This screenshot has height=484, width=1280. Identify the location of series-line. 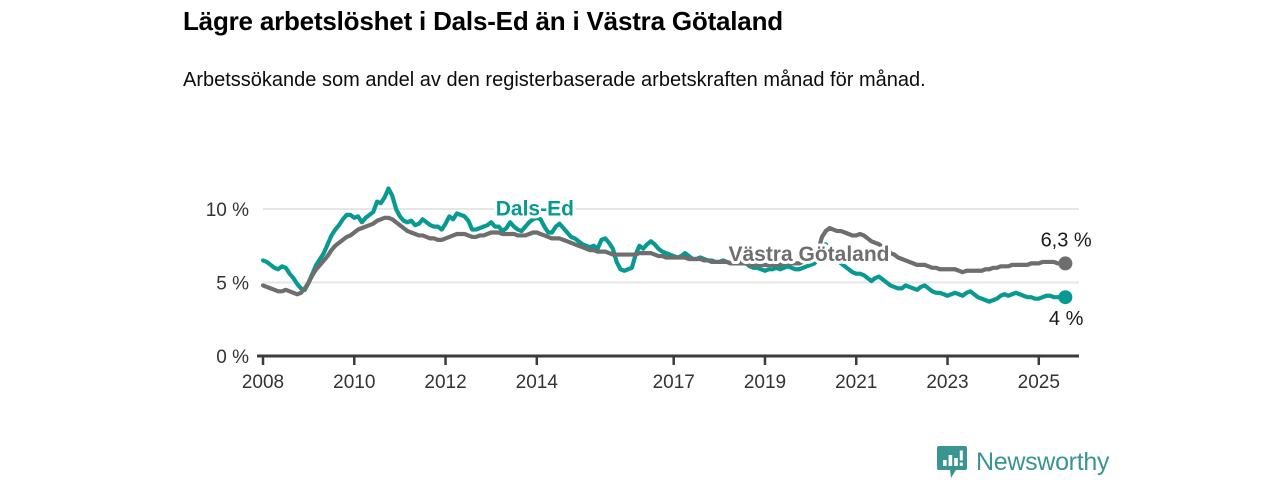
(664, 256).